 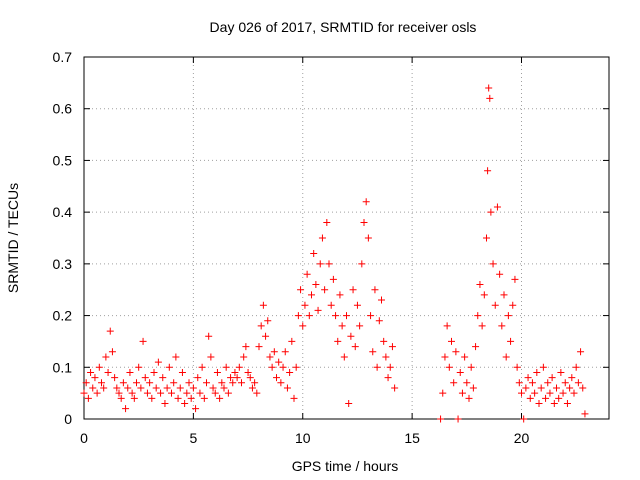 I want to click on y-tick-label: 0.4, so click(x=63, y=212).